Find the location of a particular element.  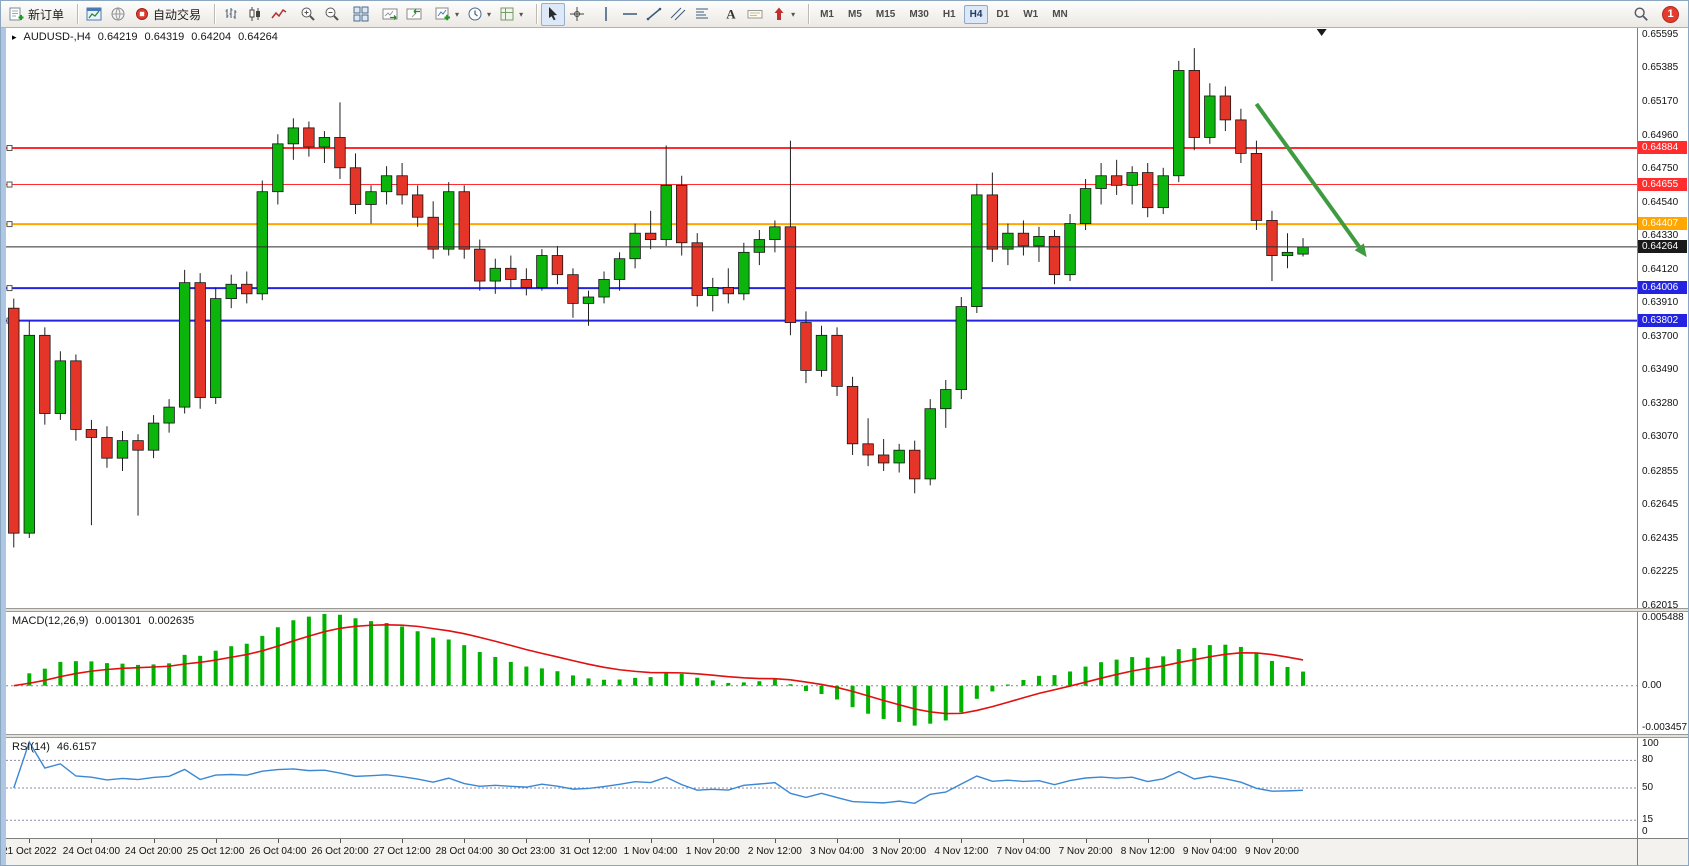

timeframe-d1-button: D1 is located at coordinates (1003, 14).